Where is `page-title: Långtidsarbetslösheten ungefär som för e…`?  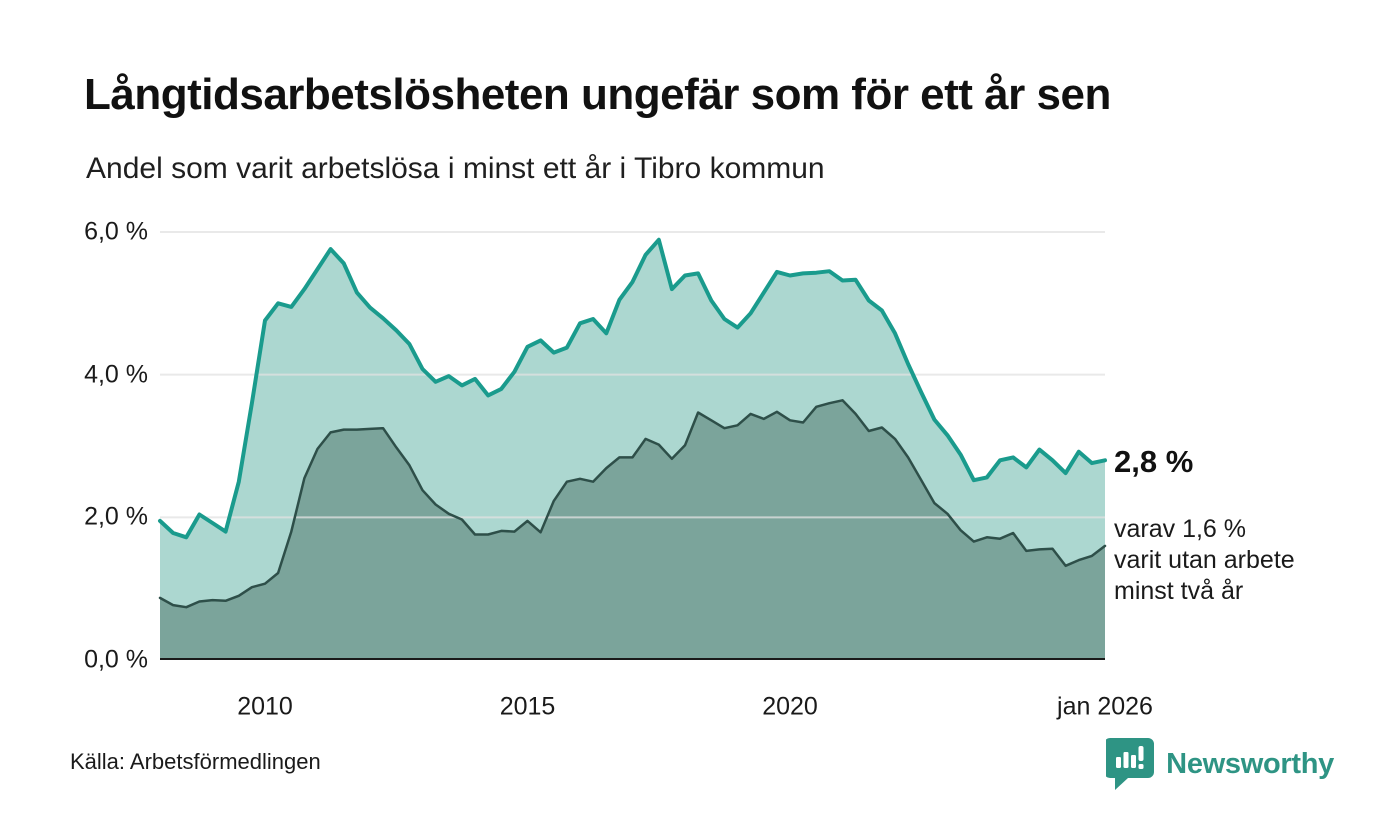 page-title: Långtidsarbetslösheten ungefär som för e… is located at coordinates (597, 94).